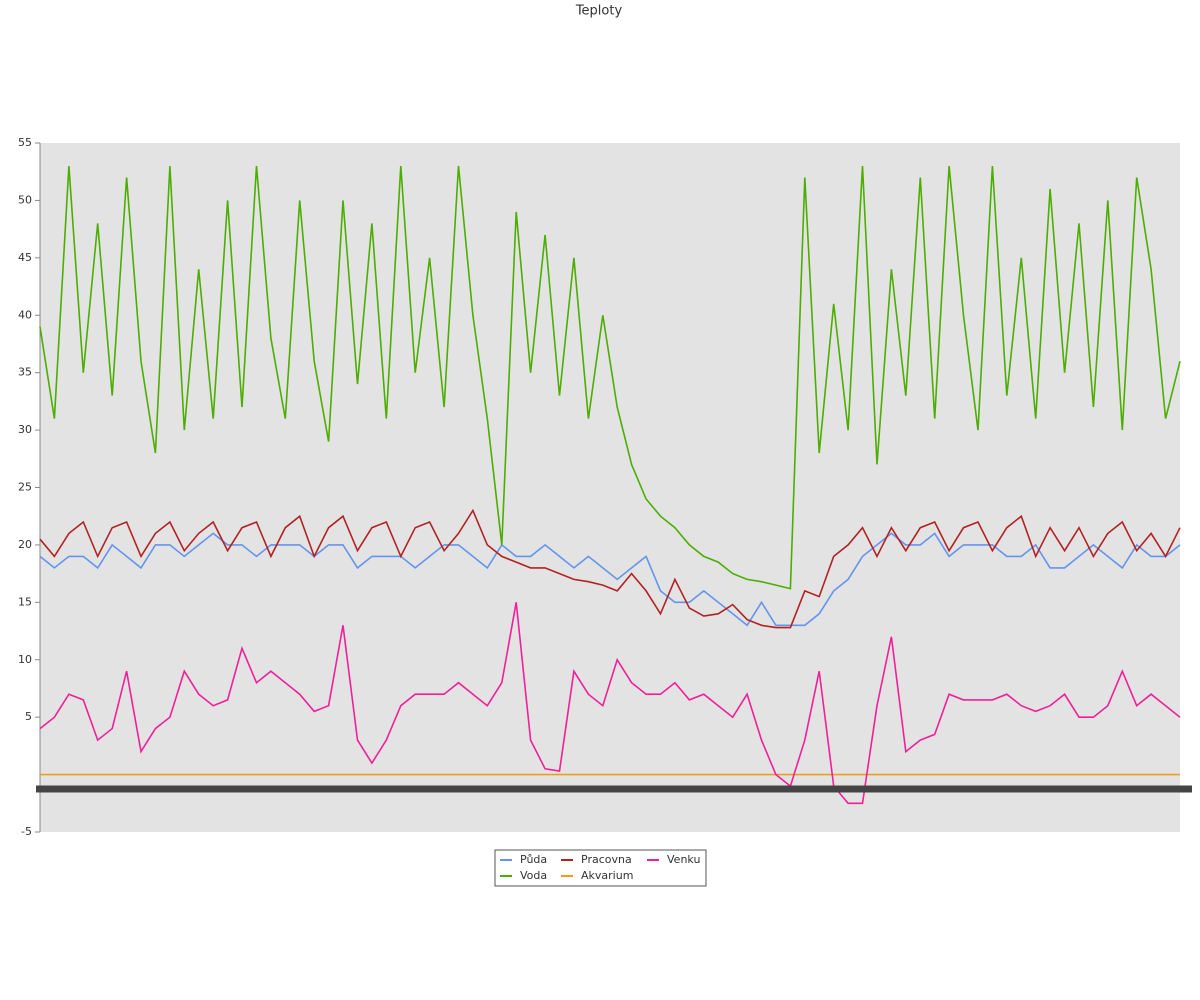 This screenshot has height=1000, width=1200. What do you see at coordinates (25, 314) in the screenshot?
I see `y-tick-label: 40` at bounding box center [25, 314].